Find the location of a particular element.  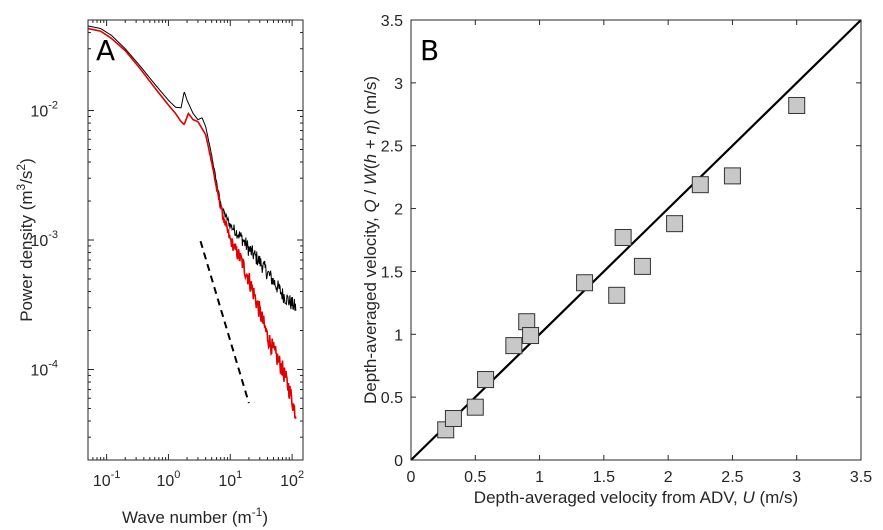

panel-b-y-tick-label: 3 is located at coordinates (398, 84).